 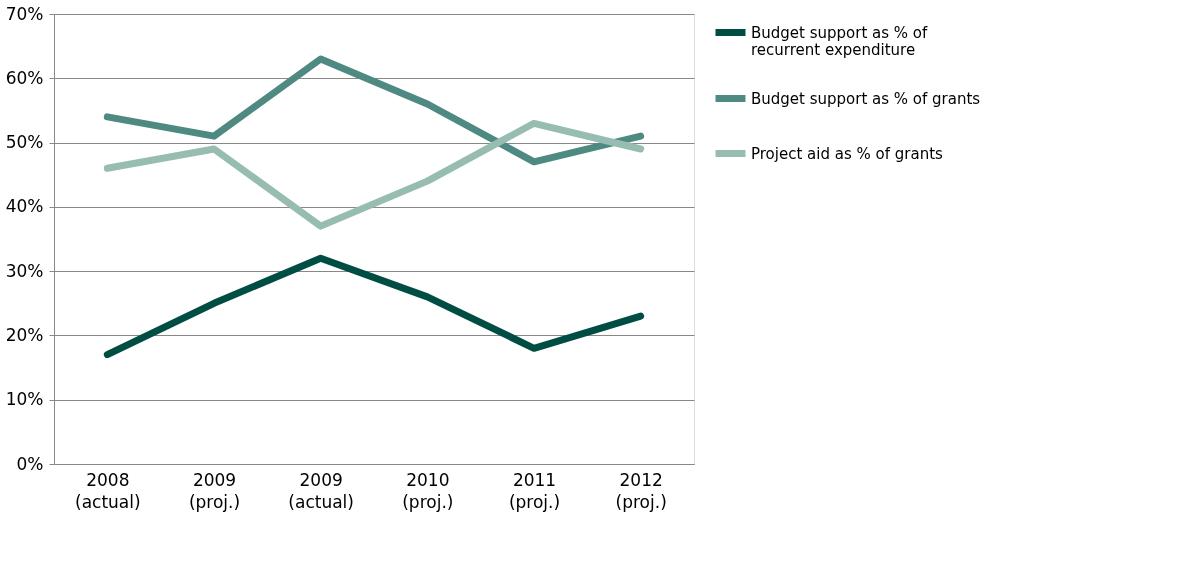 I want to click on x-tick-label: 2012 (proj.), so click(x=641, y=490).